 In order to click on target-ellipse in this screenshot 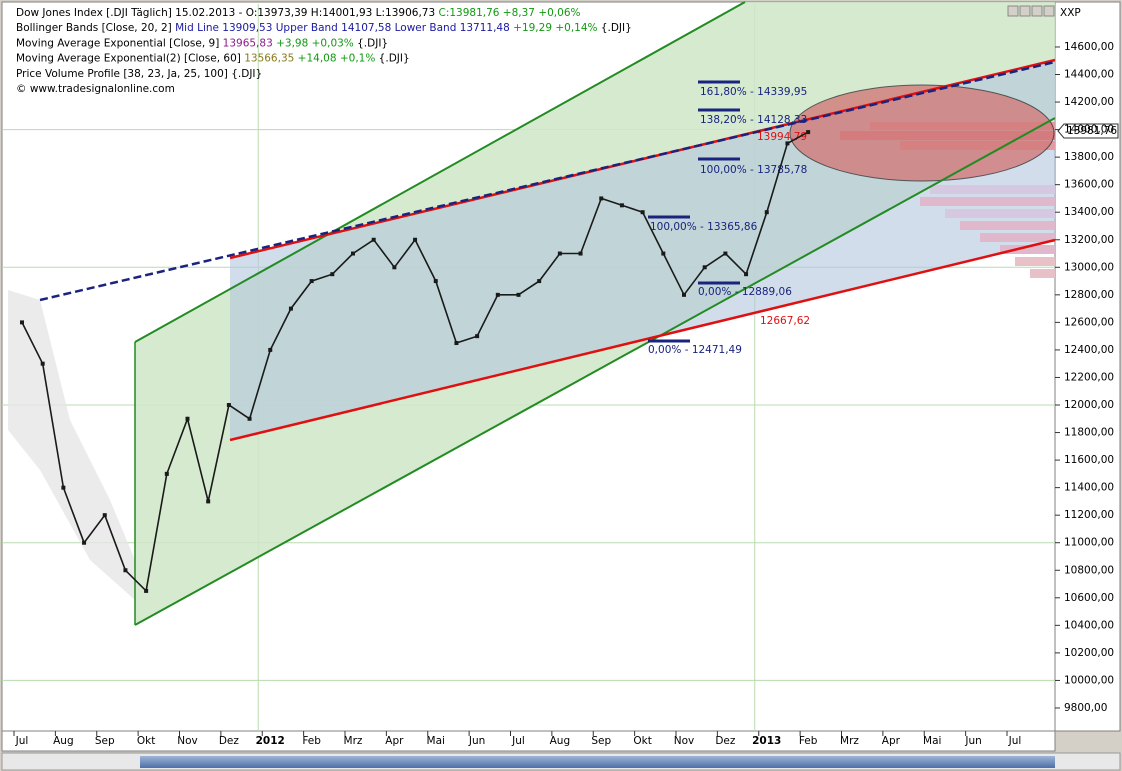, I will do `click(922, 133)`.